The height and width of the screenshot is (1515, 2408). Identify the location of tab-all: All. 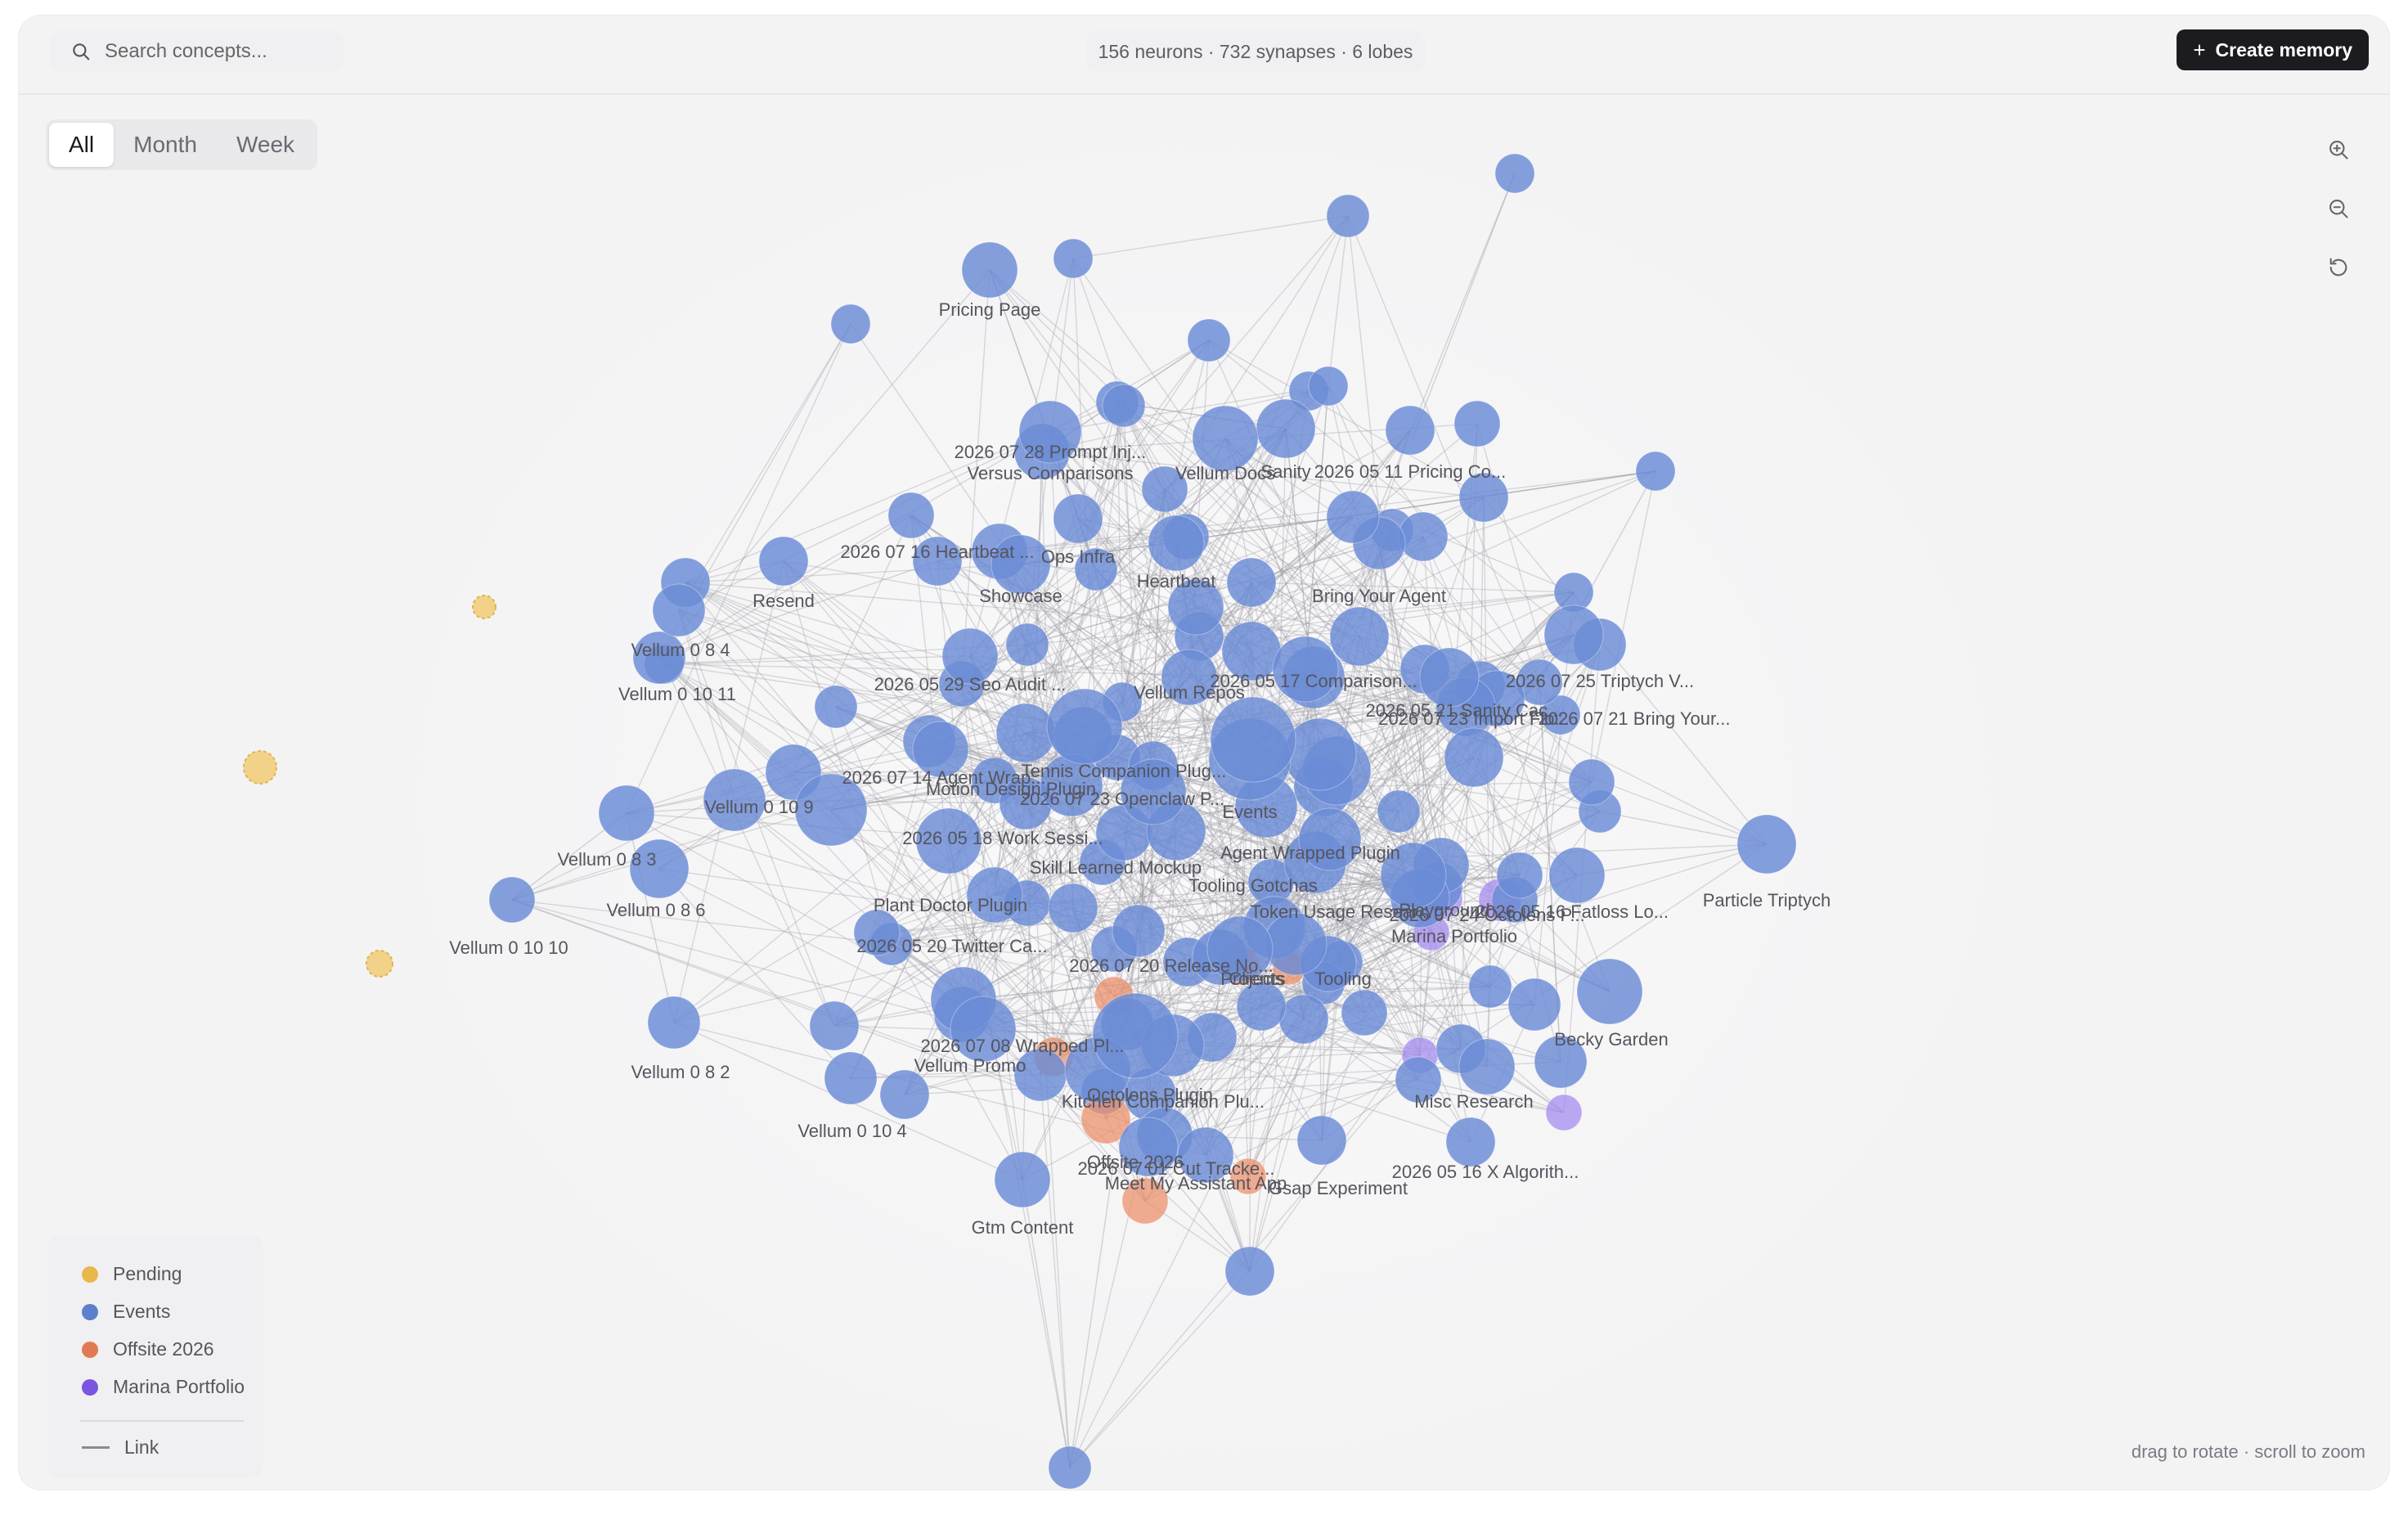
(82, 145).